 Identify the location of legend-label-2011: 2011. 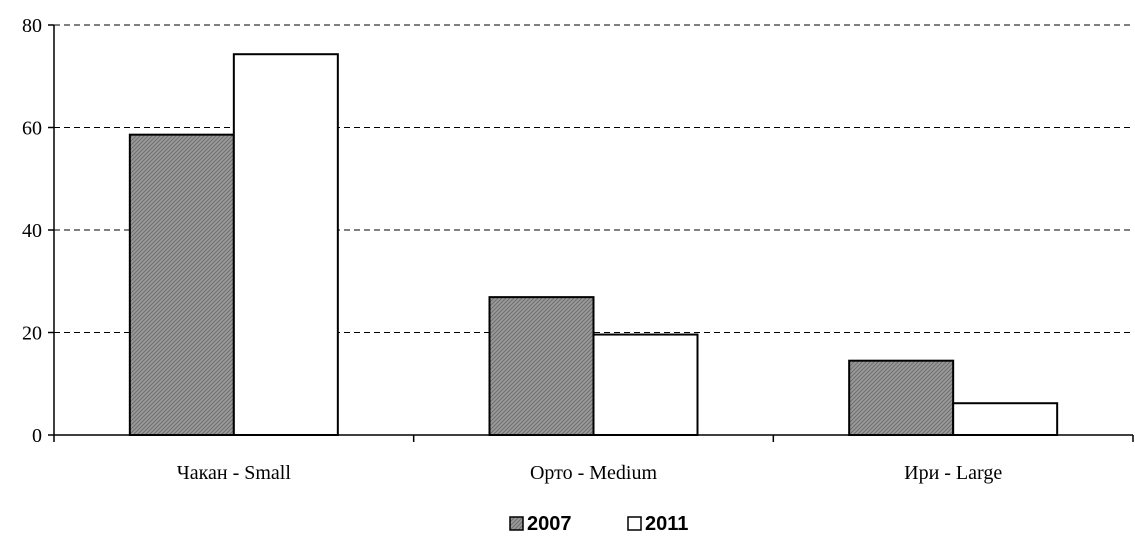
(666, 524).